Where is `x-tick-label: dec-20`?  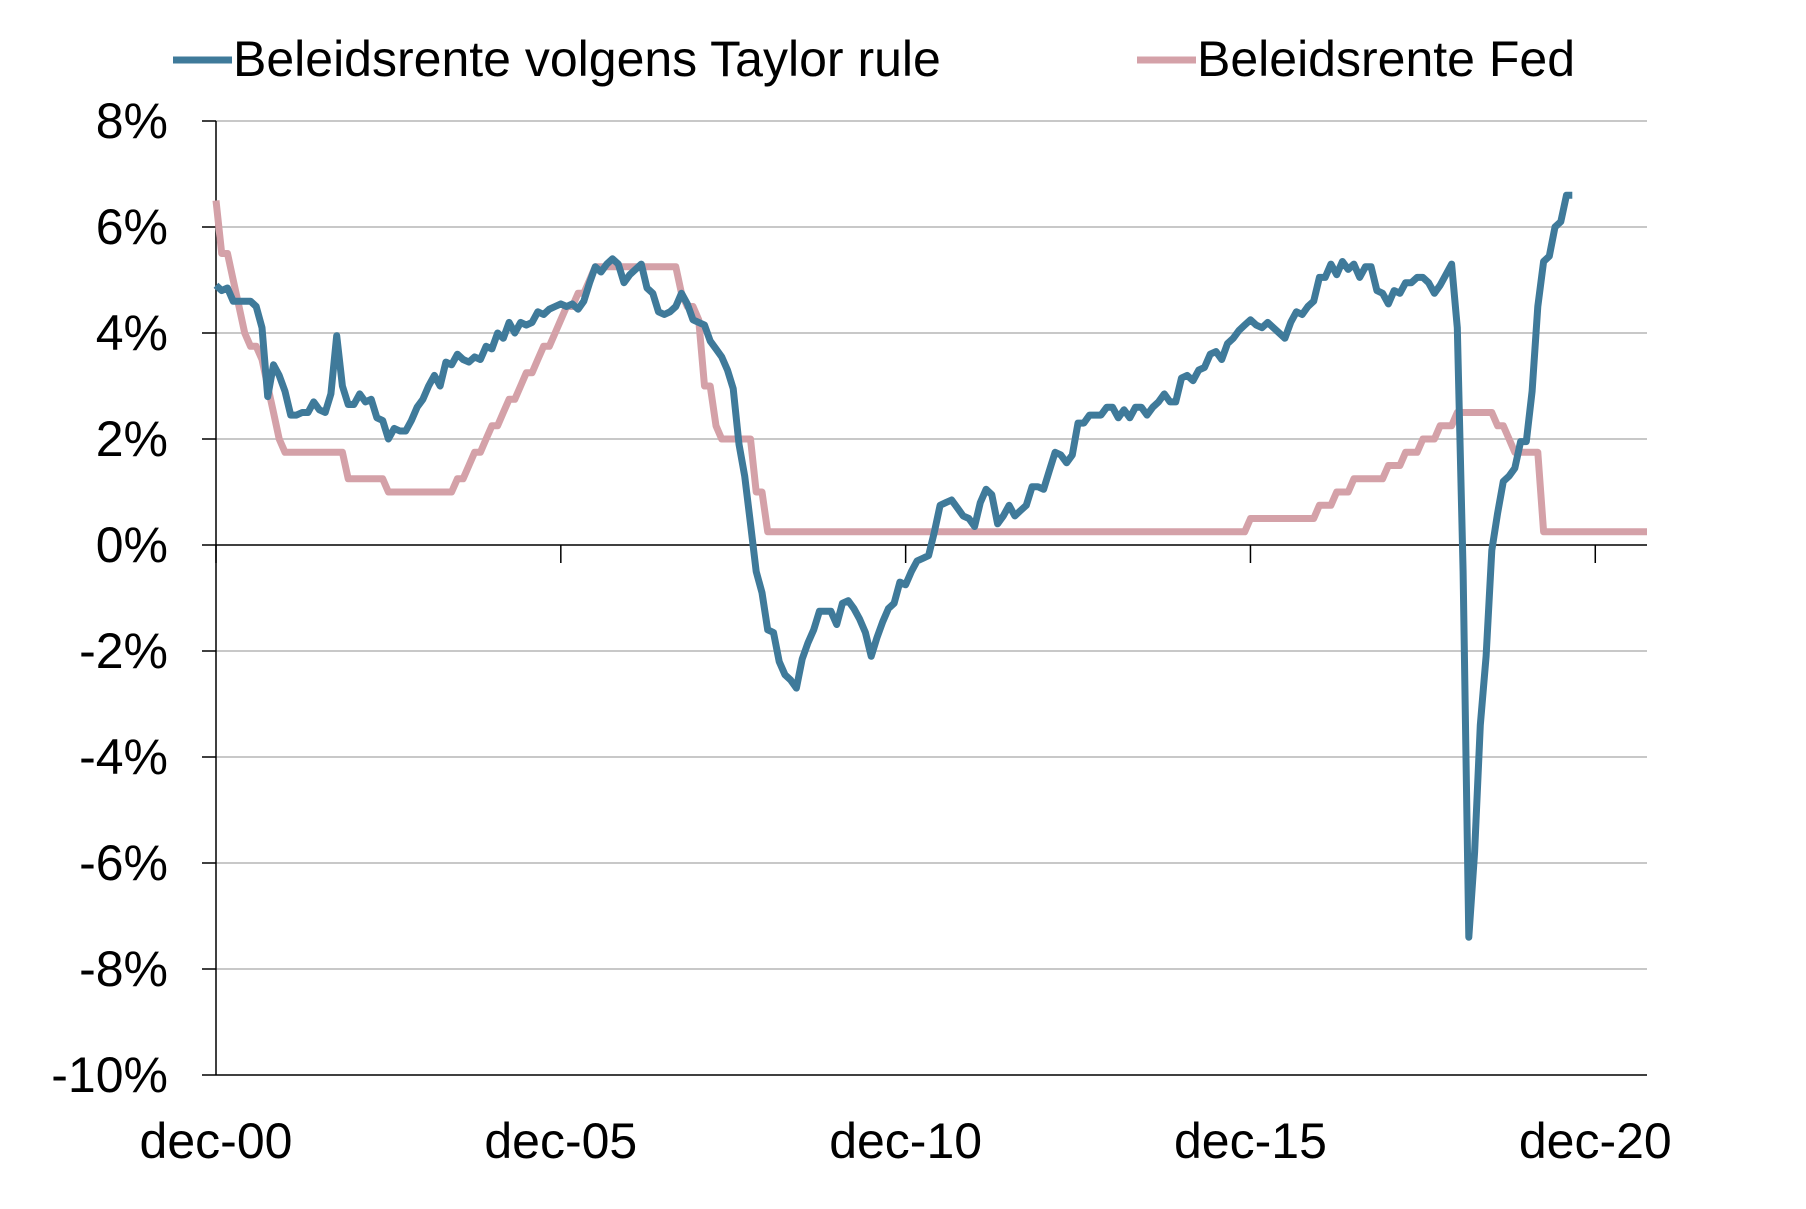 x-tick-label: dec-20 is located at coordinates (1595, 1141).